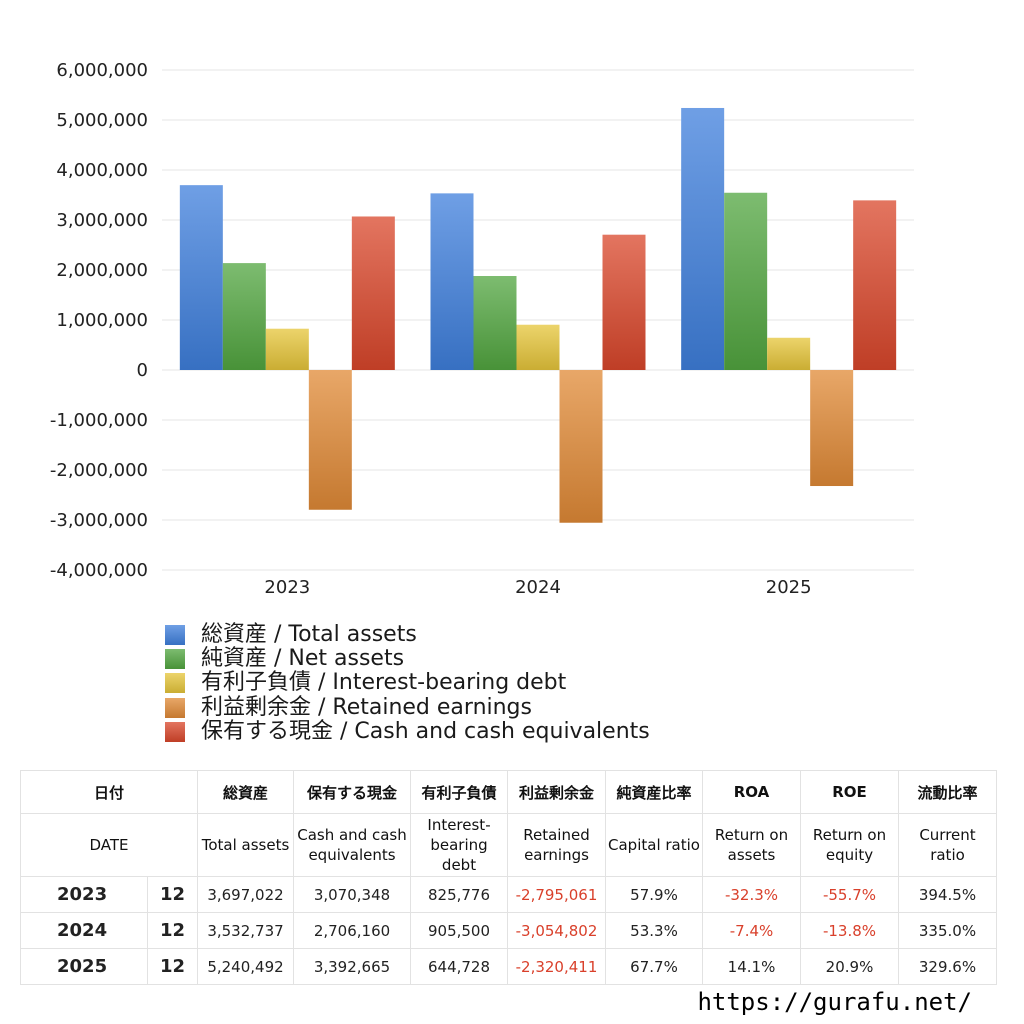 The image size is (1024, 1024). Describe the element at coordinates (287, 587) in the screenshot. I see `x-tick-label: 2023` at that location.